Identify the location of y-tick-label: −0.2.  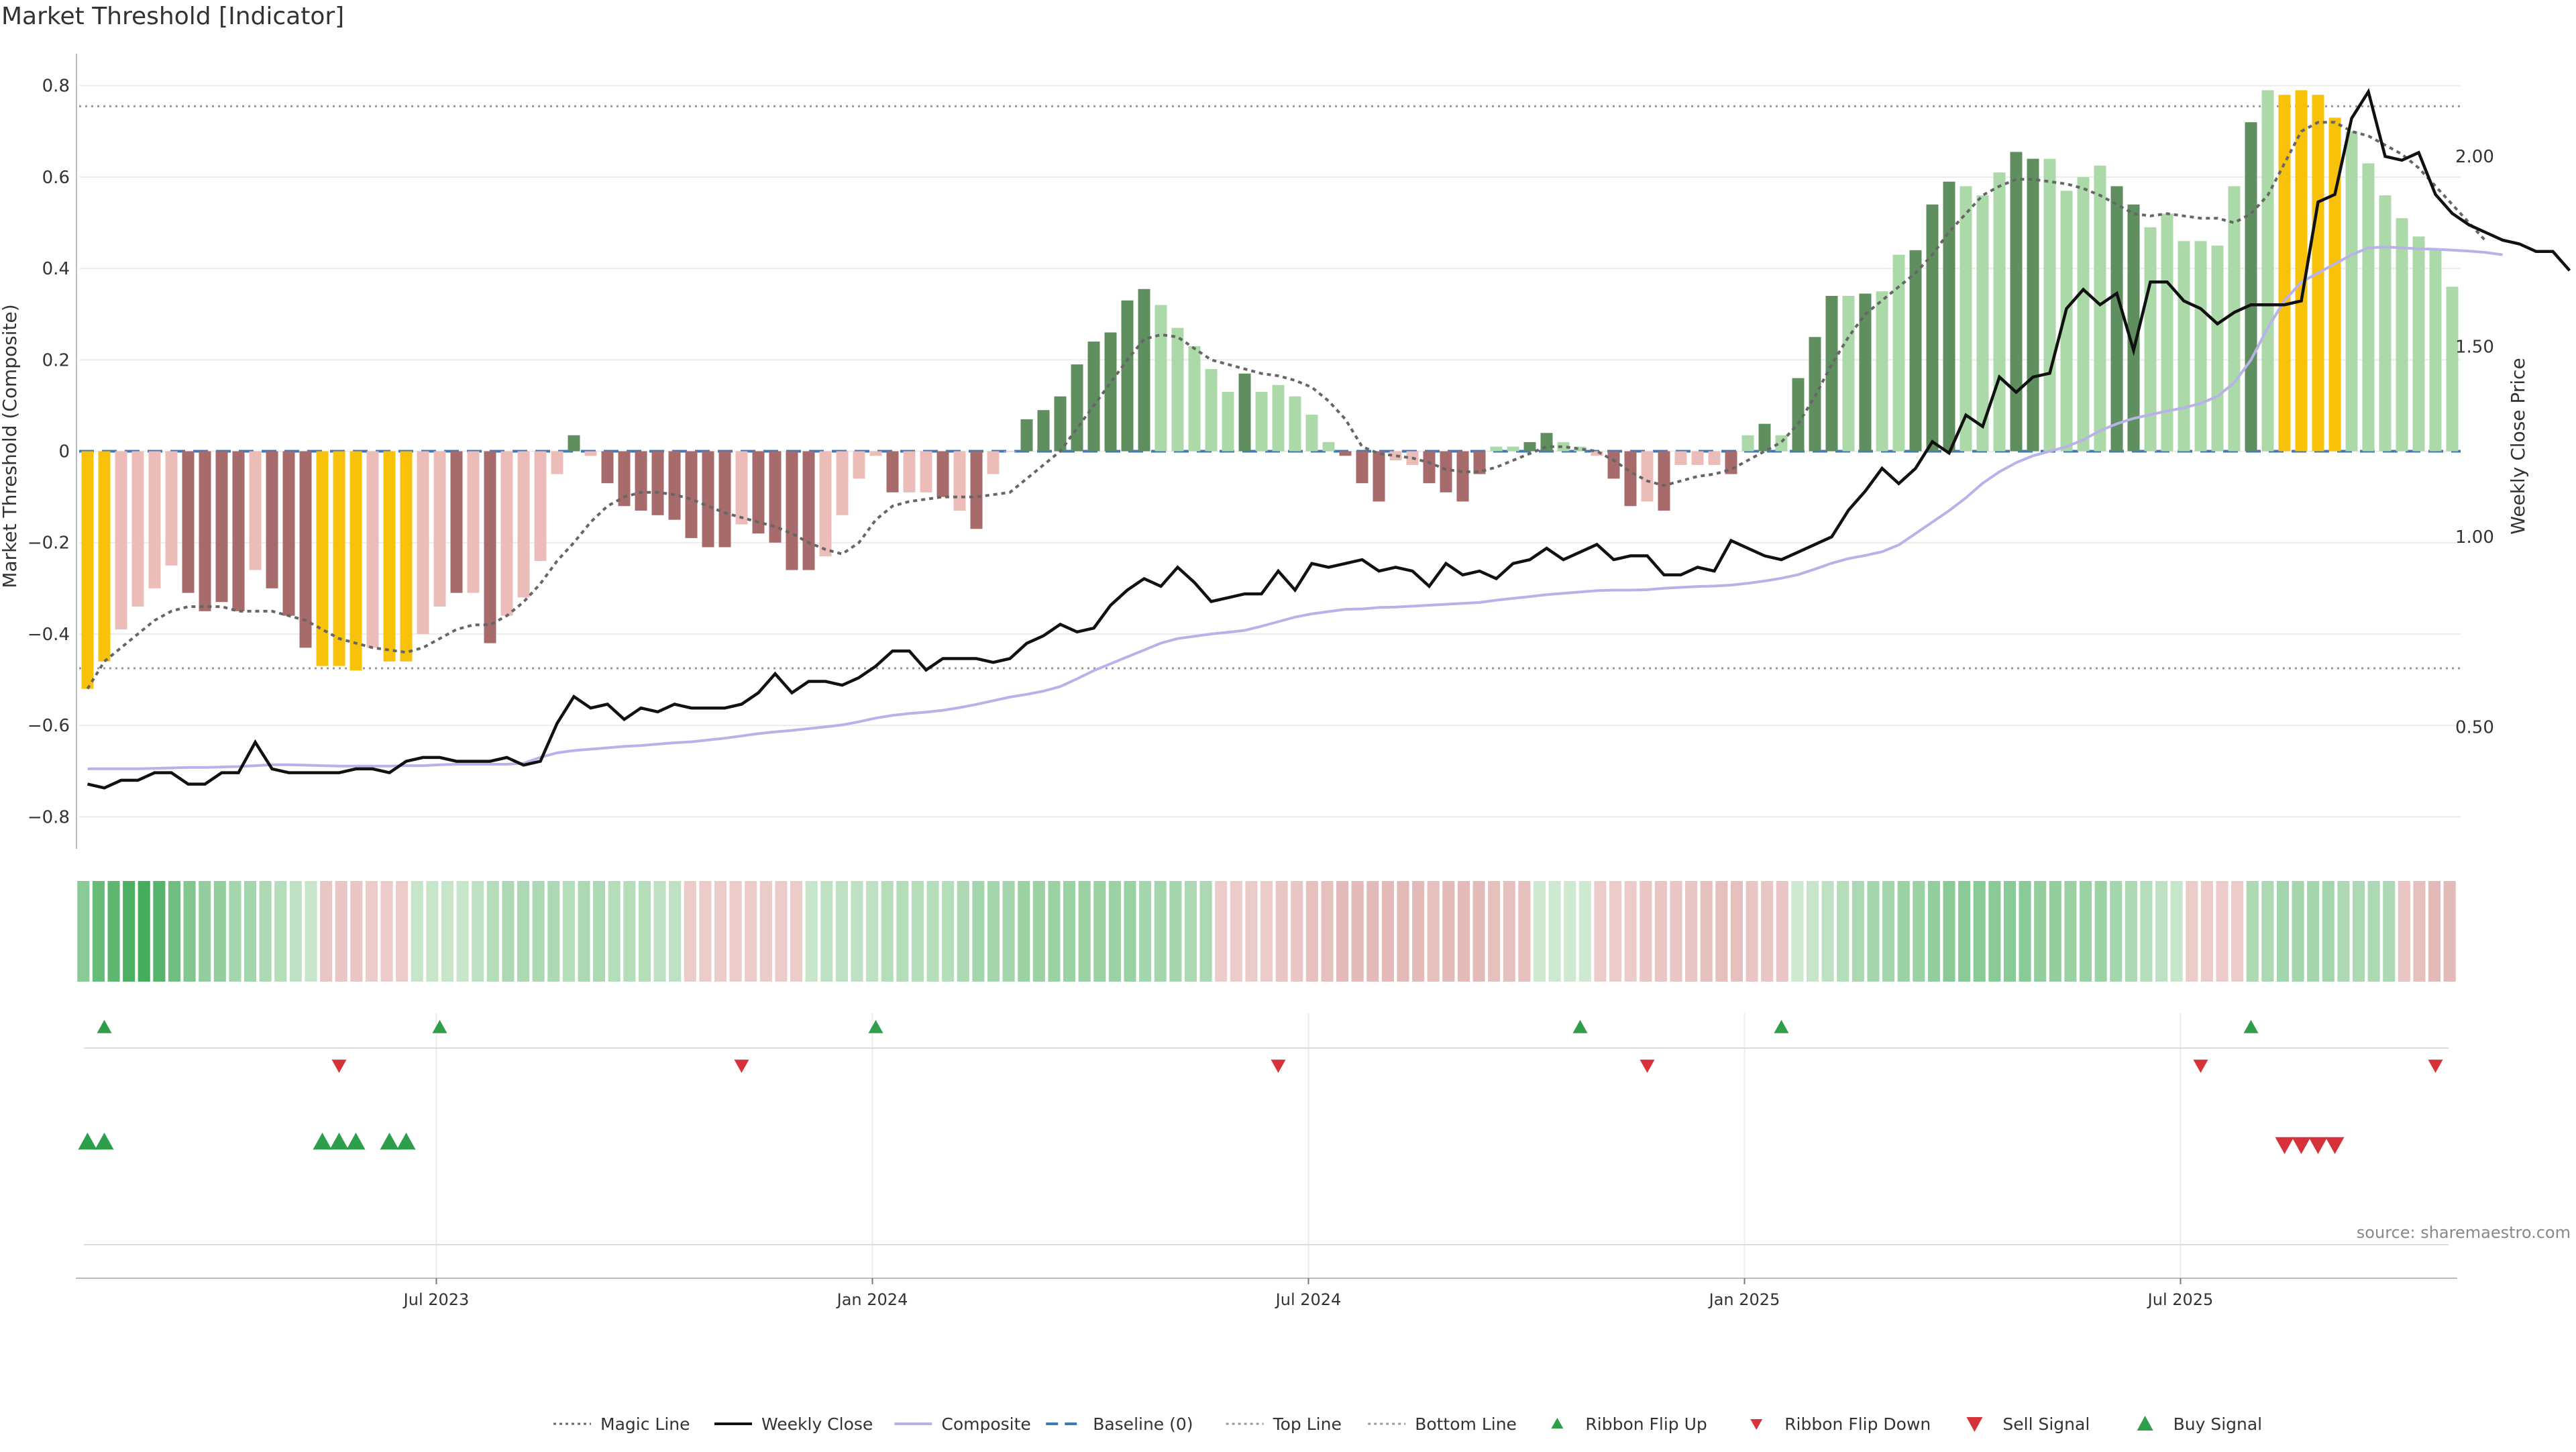
(49, 544).